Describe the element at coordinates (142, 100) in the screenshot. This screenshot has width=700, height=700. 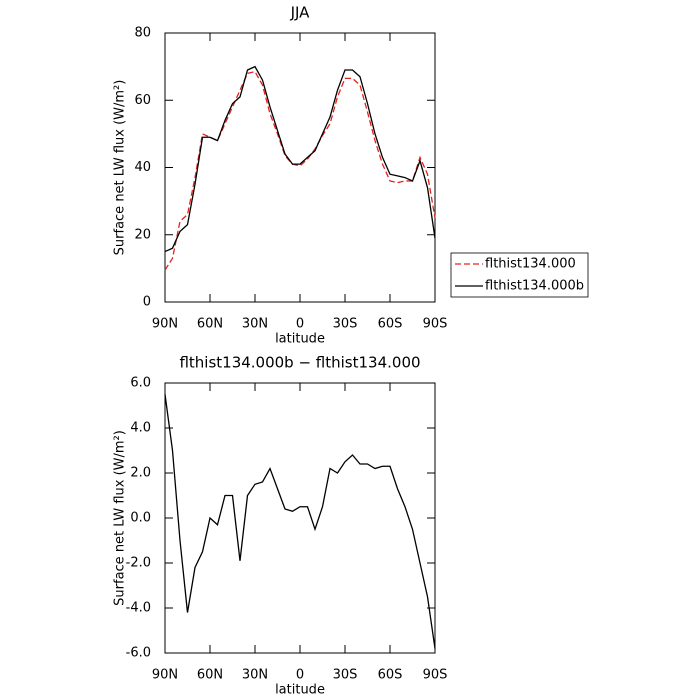
I see `y-tick-label: 60` at that location.